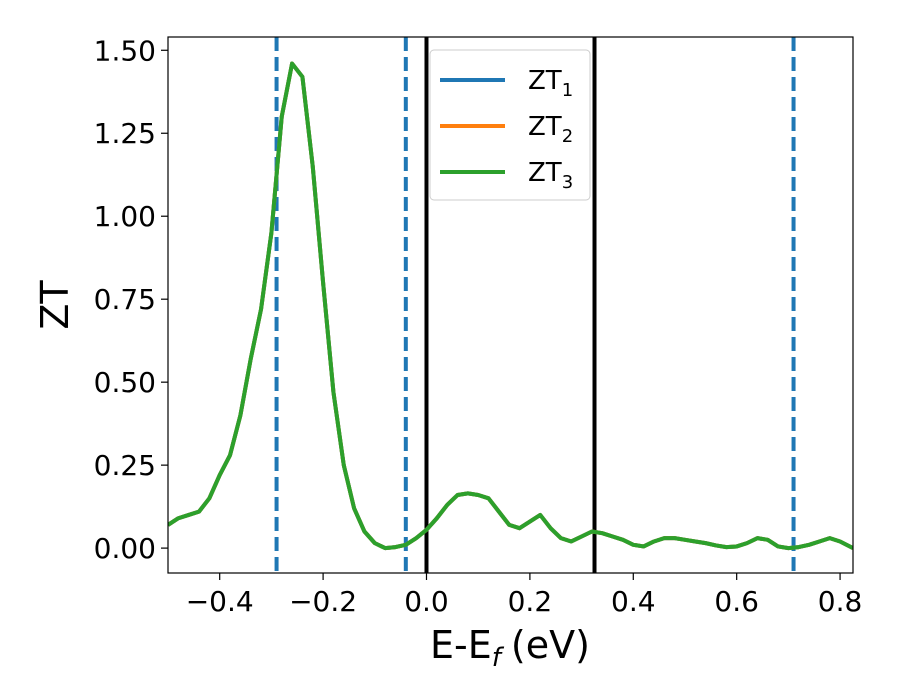  I want to click on x-tick-label-5: 0.6, so click(736, 601).